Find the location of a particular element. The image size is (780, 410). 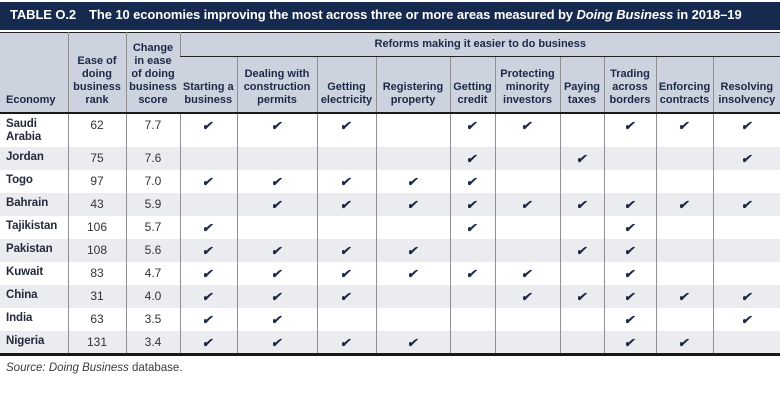

col-header-paying-taxes: Paying taxes is located at coordinates (581, 84).